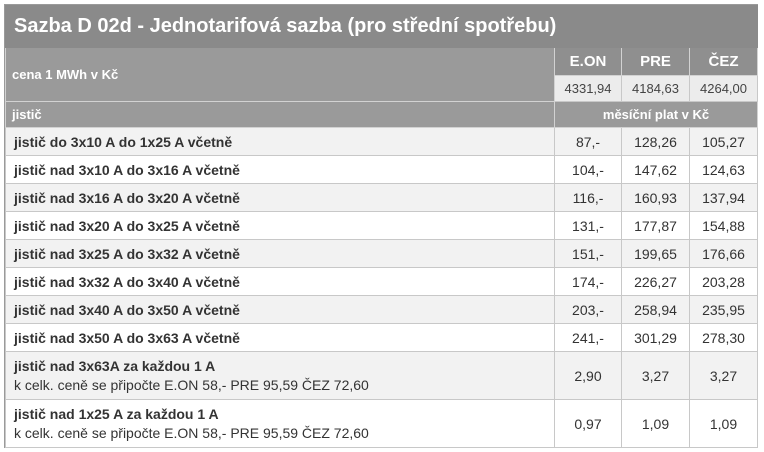  What do you see at coordinates (723, 337) in the screenshot?
I see `fee-cez: 278,30` at bounding box center [723, 337].